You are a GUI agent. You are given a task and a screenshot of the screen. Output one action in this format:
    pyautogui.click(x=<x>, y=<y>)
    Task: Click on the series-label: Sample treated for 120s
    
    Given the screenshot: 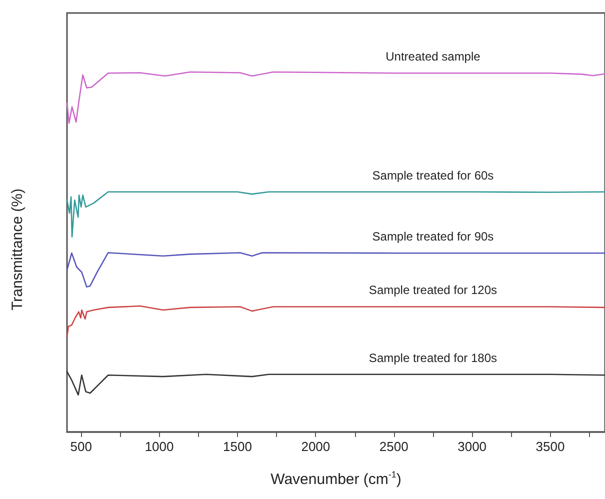 What is the action you would take?
    pyautogui.click(x=433, y=290)
    